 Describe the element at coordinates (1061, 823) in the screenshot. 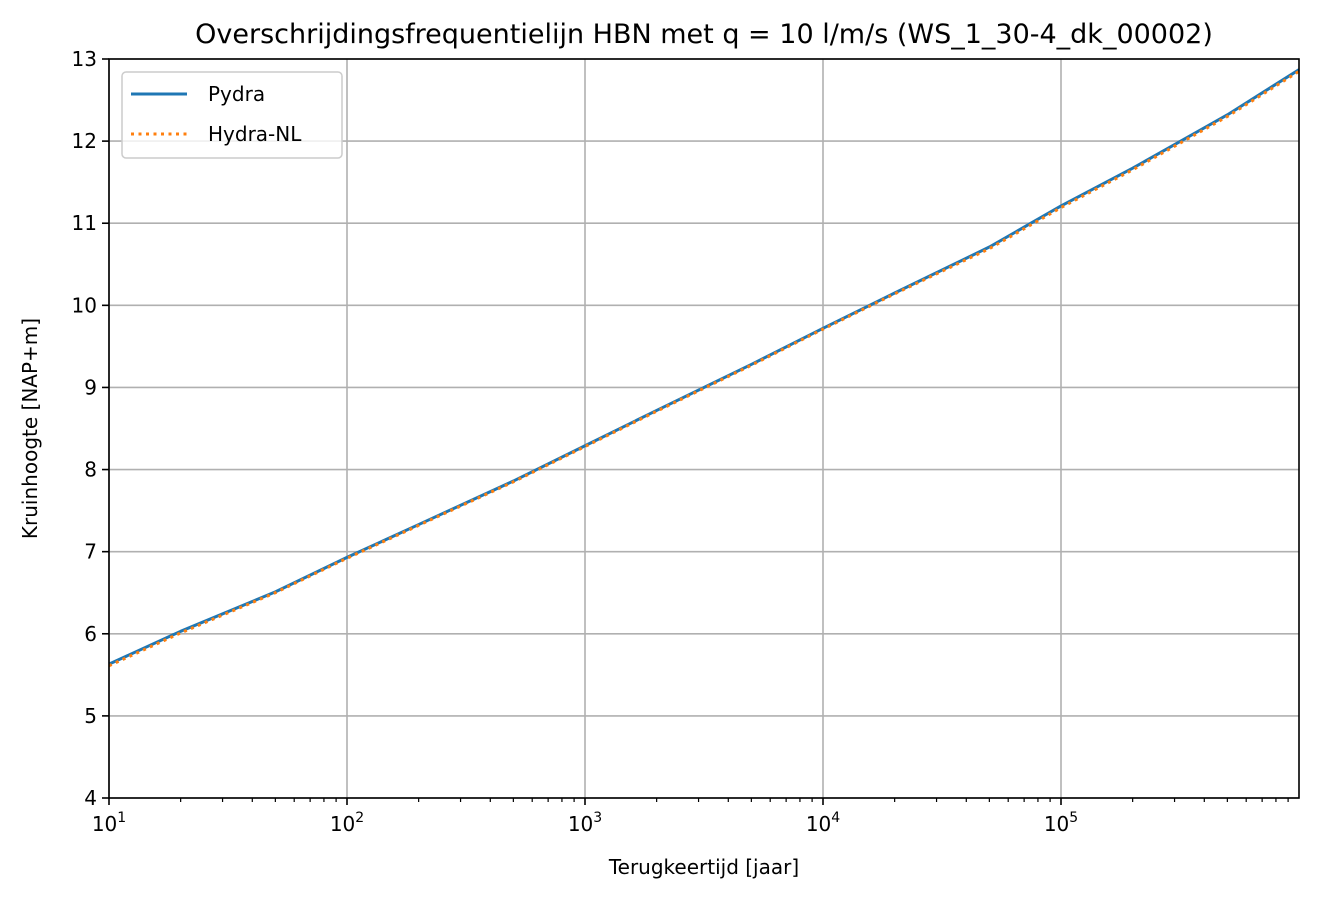

I see `x-tick-label: 10⁵` at that location.